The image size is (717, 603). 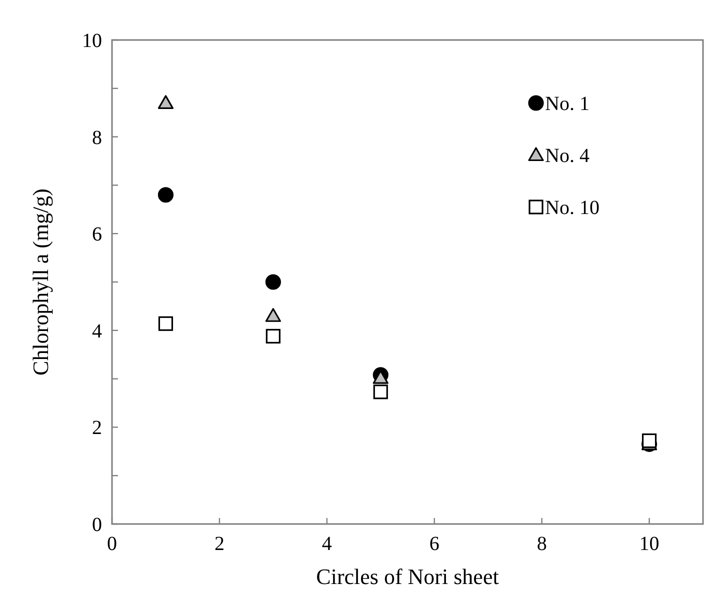 I want to click on y-tick-label: 4, so click(x=97, y=331).